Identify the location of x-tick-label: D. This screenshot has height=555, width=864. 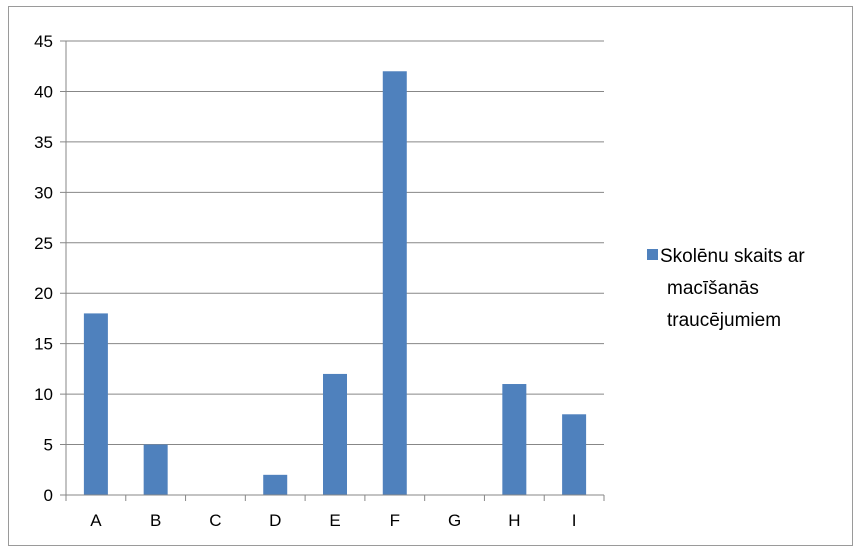
(275, 520).